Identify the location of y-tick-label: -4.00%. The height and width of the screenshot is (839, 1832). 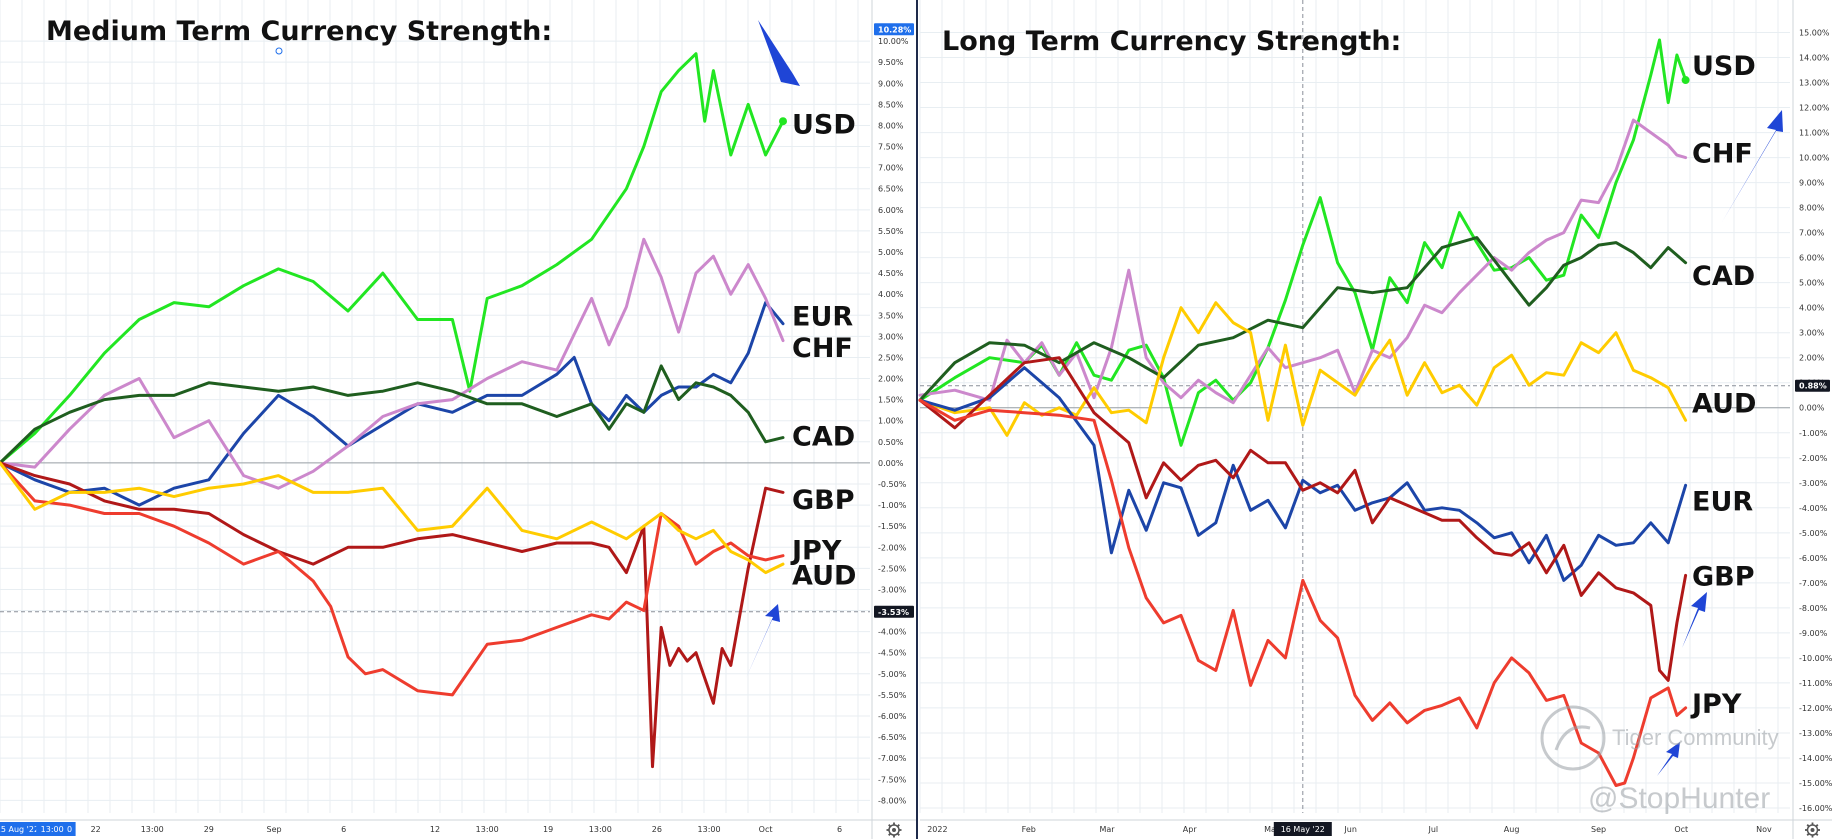
(1813, 508).